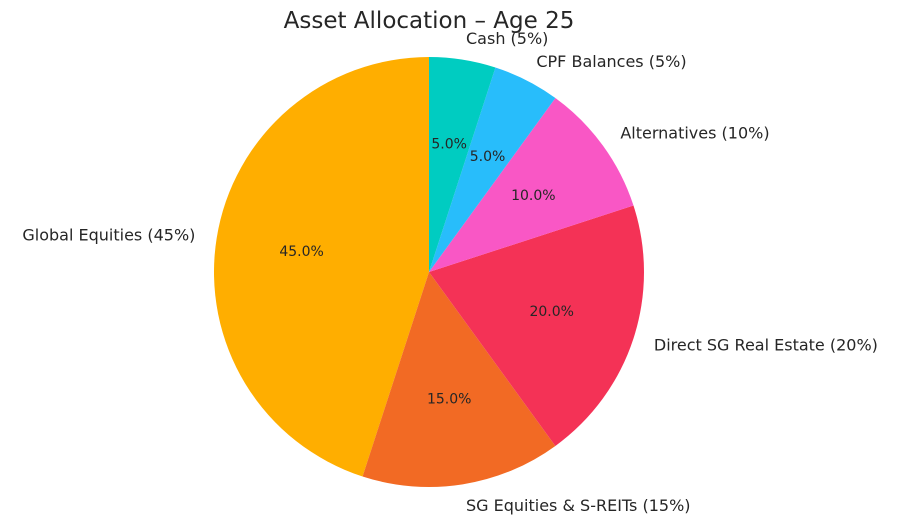  What do you see at coordinates (429, 21) in the screenshot?
I see `chart-title: Asset Allocation – Age 25` at bounding box center [429, 21].